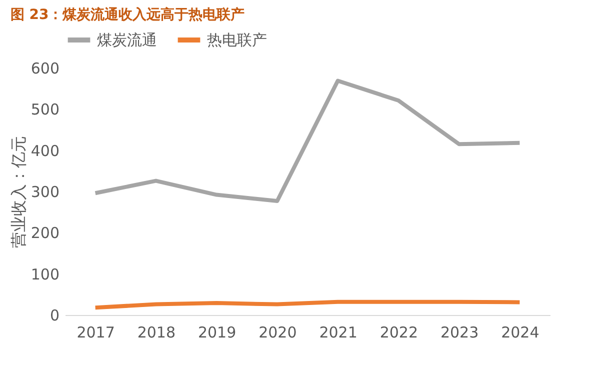 This screenshot has width=608, height=383. Describe the element at coordinates (399, 333) in the screenshot. I see `x-tick-label: 2022` at that location.